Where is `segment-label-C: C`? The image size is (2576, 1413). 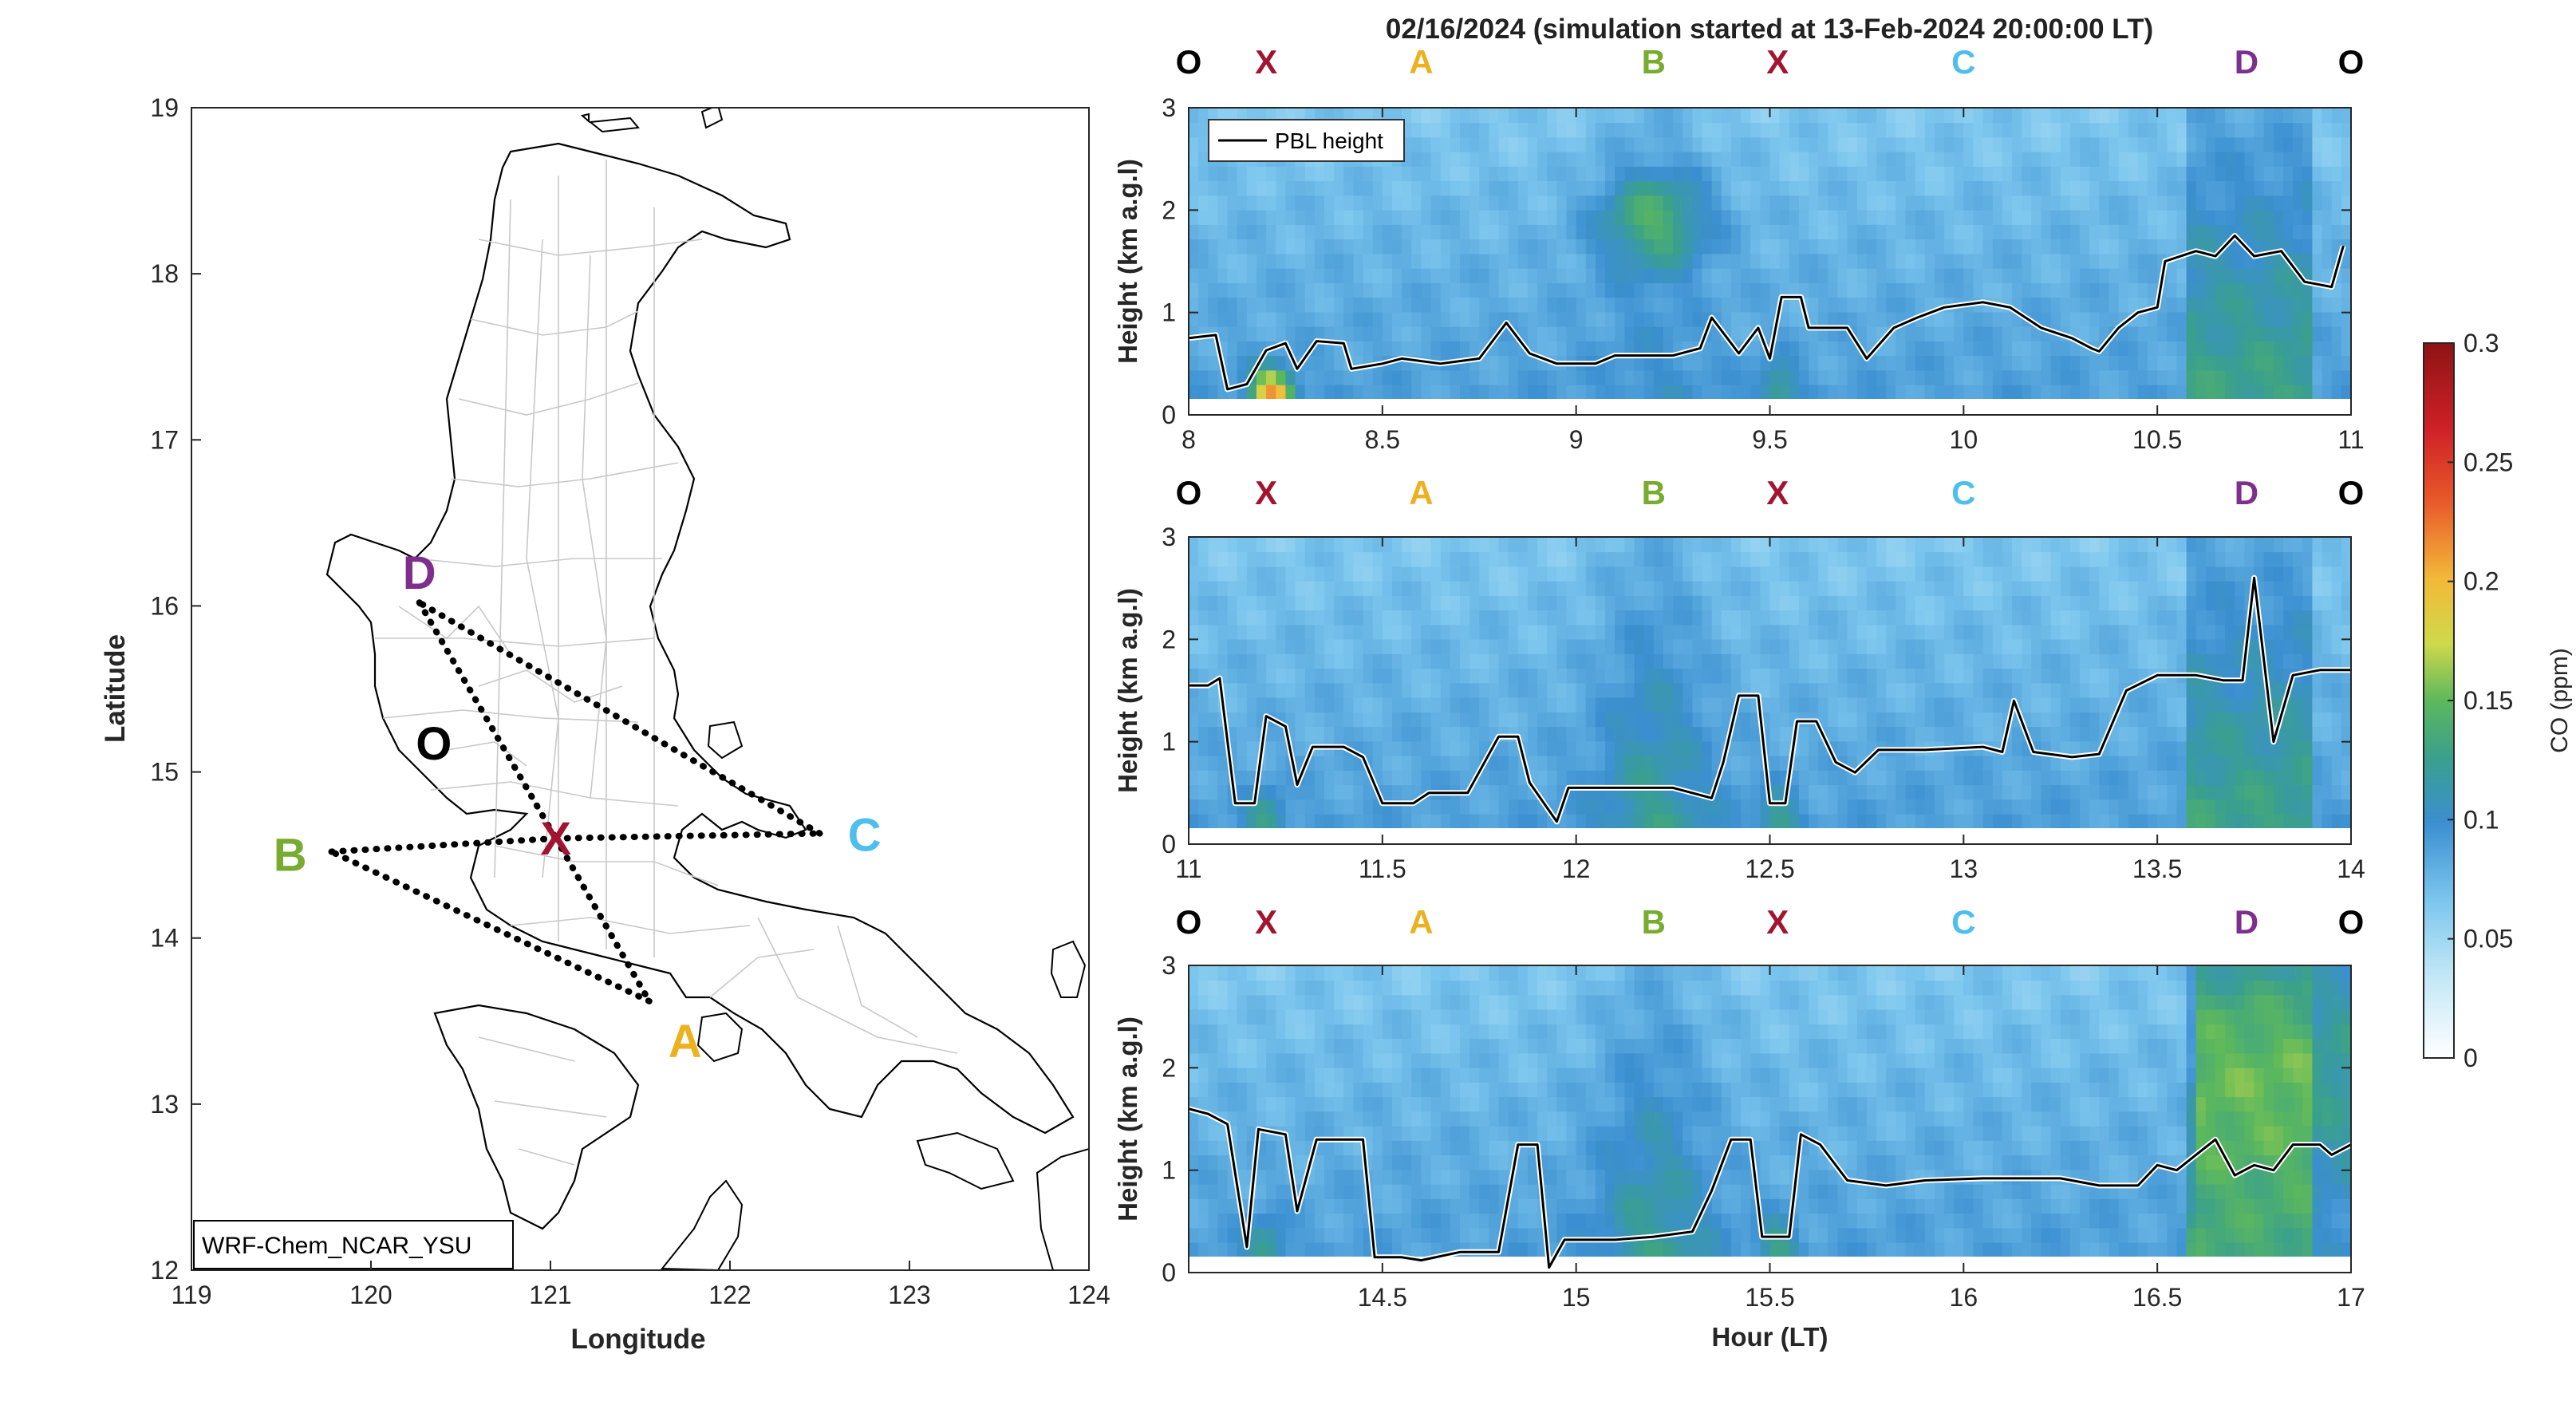 segment-label-C: C is located at coordinates (1963, 62).